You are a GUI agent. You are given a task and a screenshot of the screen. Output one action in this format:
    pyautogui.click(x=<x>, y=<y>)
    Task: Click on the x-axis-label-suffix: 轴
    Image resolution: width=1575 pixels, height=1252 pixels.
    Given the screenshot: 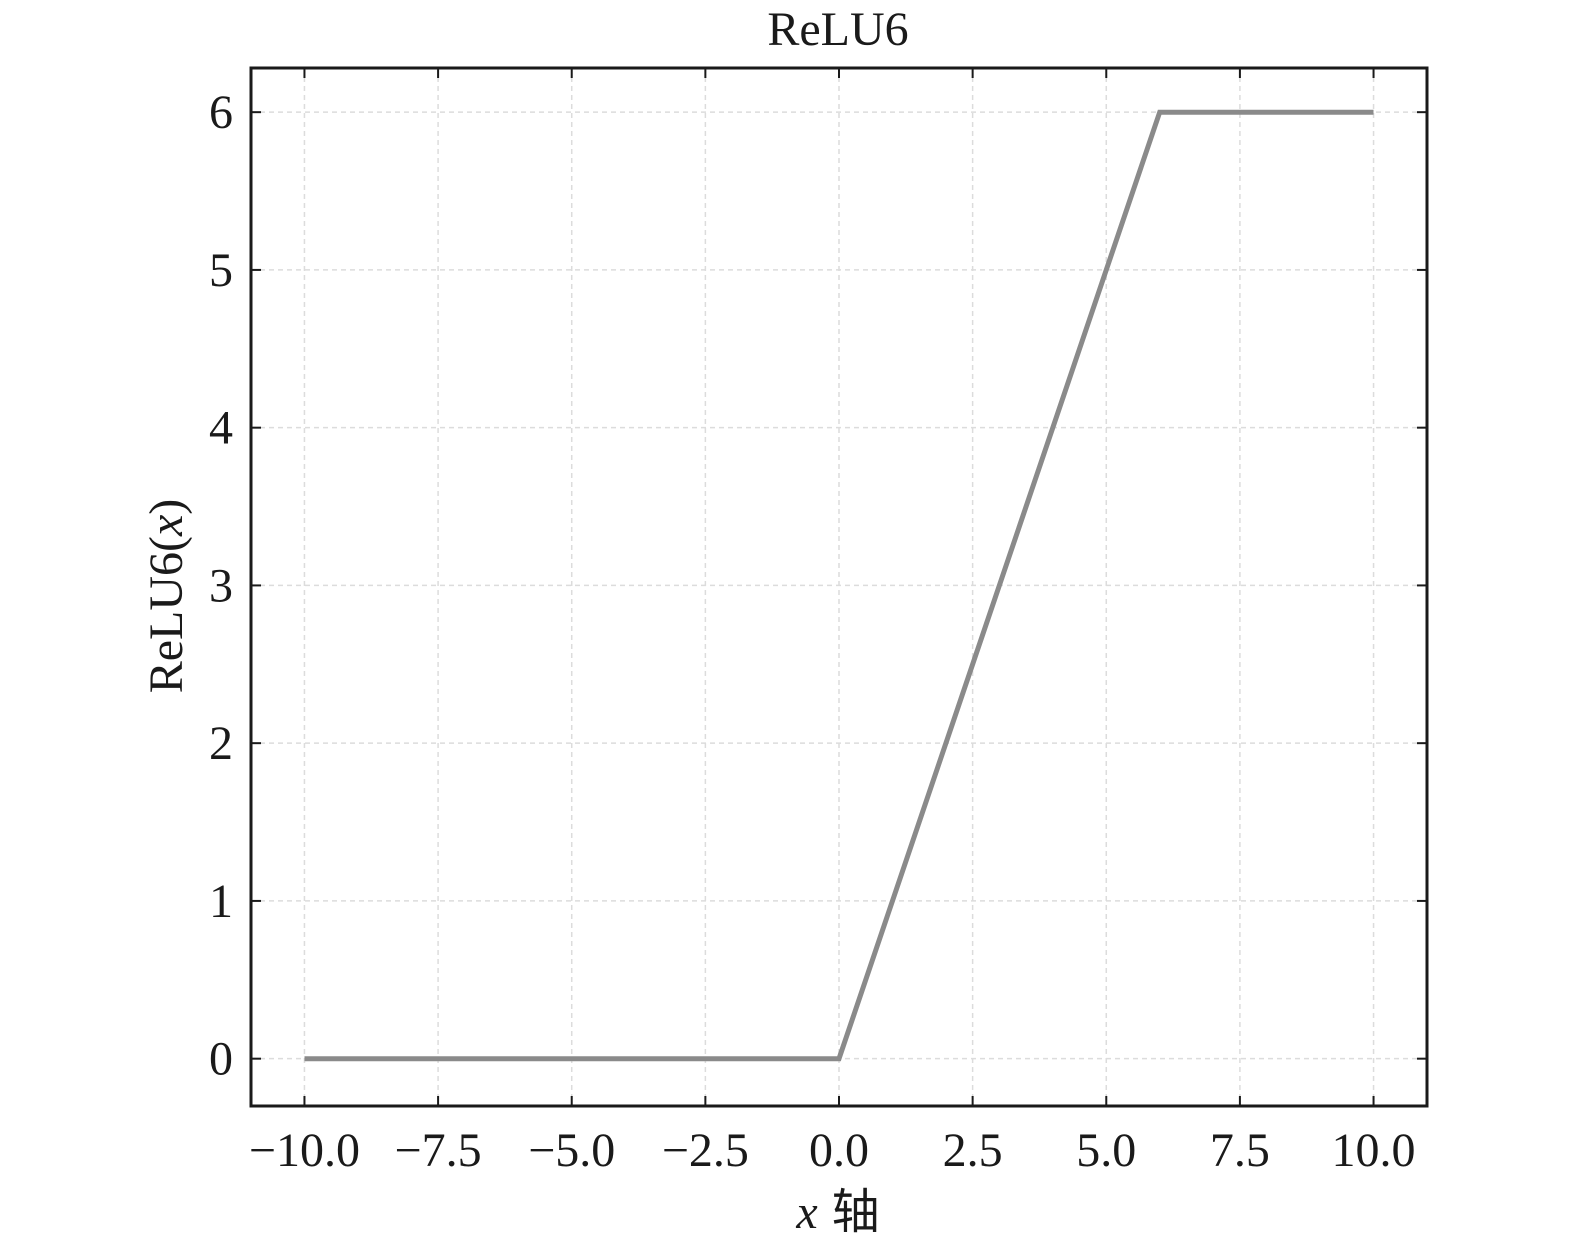 What is the action you would take?
    pyautogui.click(x=856, y=1212)
    